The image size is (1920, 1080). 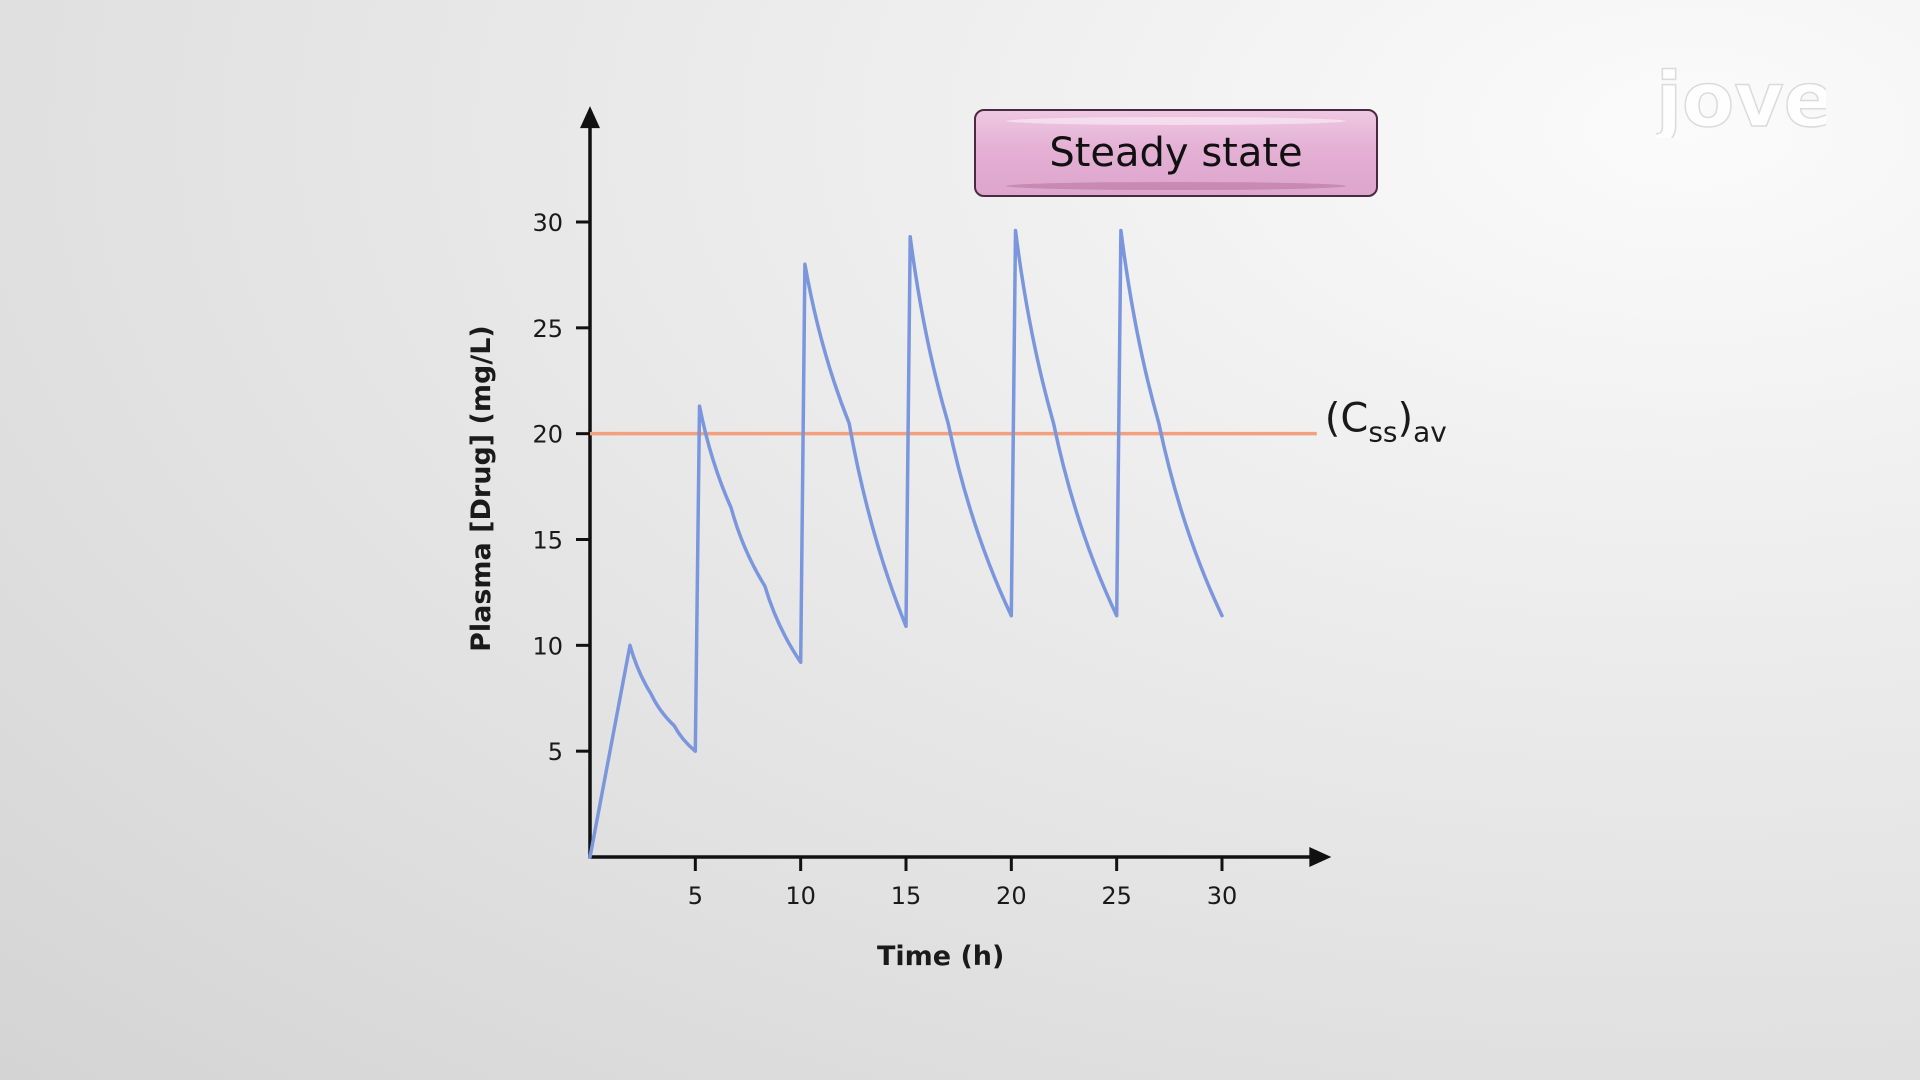 What do you see at coordinates (547, 223) in the screenshot?
I see `y-tick-label: 30` at bounding box center [547, 223].